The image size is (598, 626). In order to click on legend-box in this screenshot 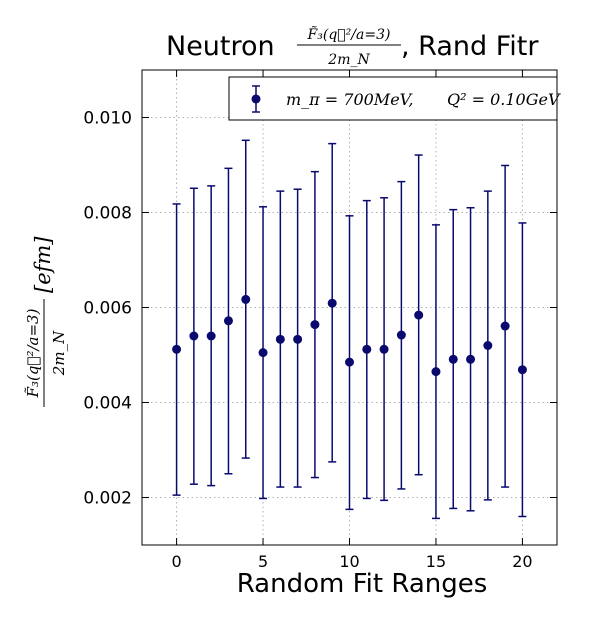, I will do `click(393, 98)`.